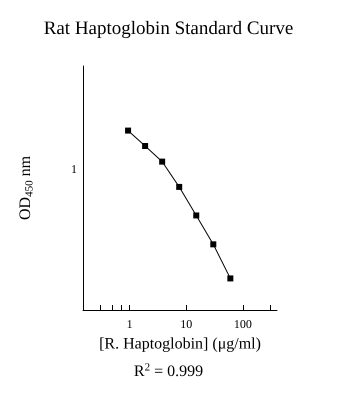  What do you see at coordinates (26, 187) in the screenshot?
I see `y-axis-title: OD450 nm` at bounding box center [26, 187].